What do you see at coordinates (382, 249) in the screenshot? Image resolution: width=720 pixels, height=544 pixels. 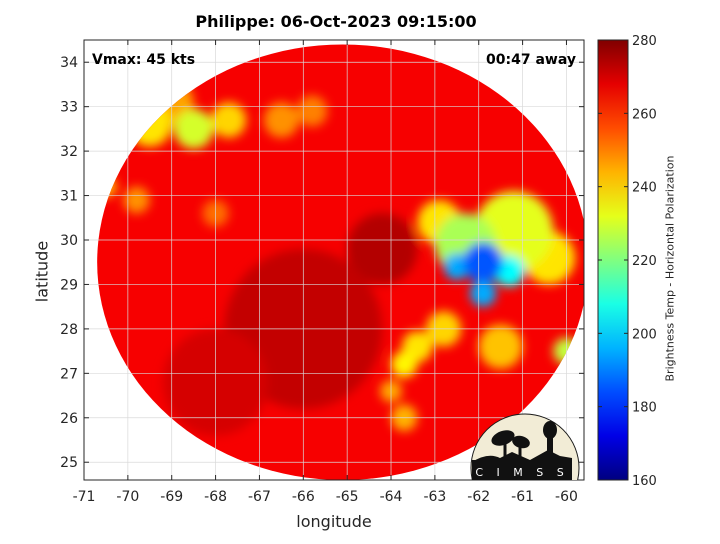 I see `bt-cell-clear-air` at bounding box center [382, 249].